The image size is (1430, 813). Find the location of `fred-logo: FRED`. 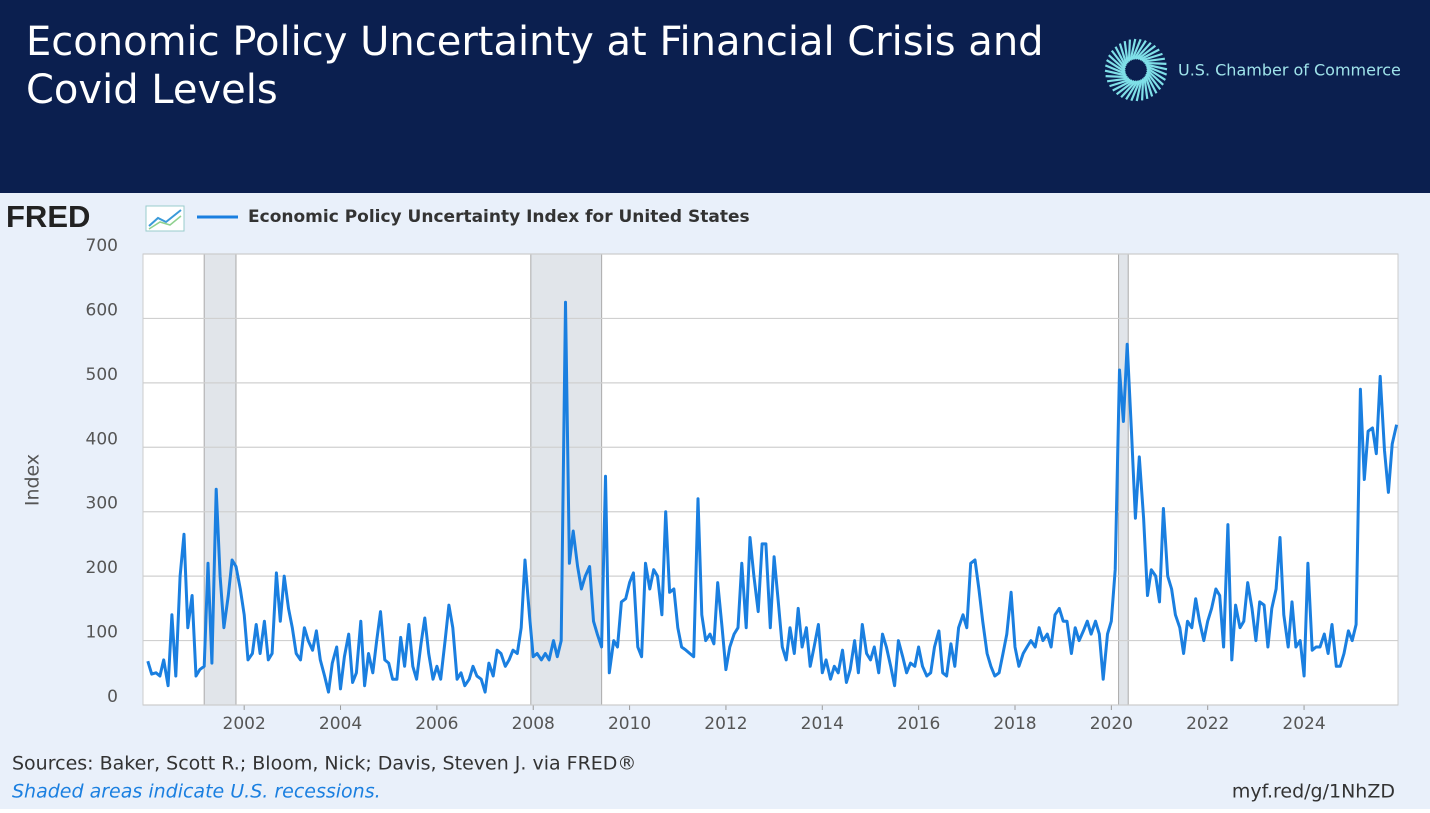

fred-logo: FRED is located at coordinates (48, 216).